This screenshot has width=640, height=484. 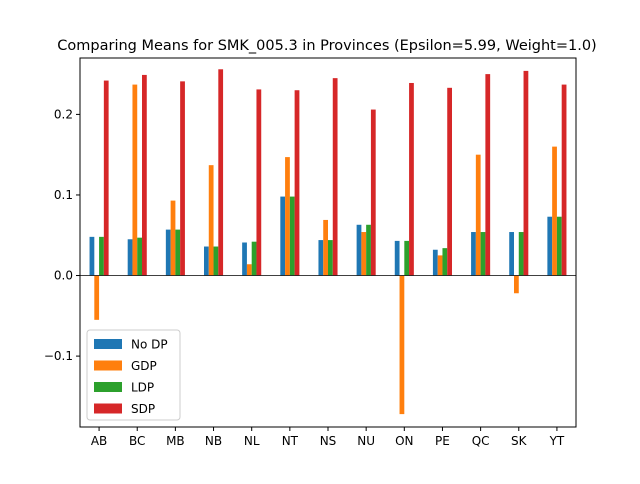 What do you see at coordinates (92, 256) in the screenshot?
I see `bar-ab-no-dp` at bounding box center [92, 256].